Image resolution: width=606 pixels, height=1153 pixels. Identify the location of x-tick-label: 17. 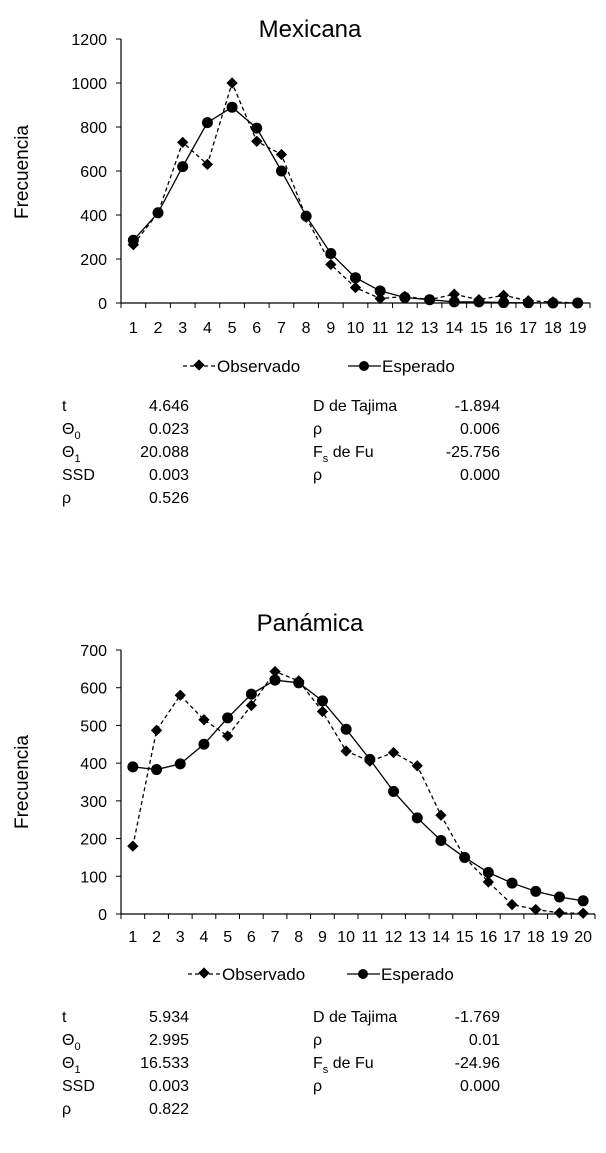
(528, 328).